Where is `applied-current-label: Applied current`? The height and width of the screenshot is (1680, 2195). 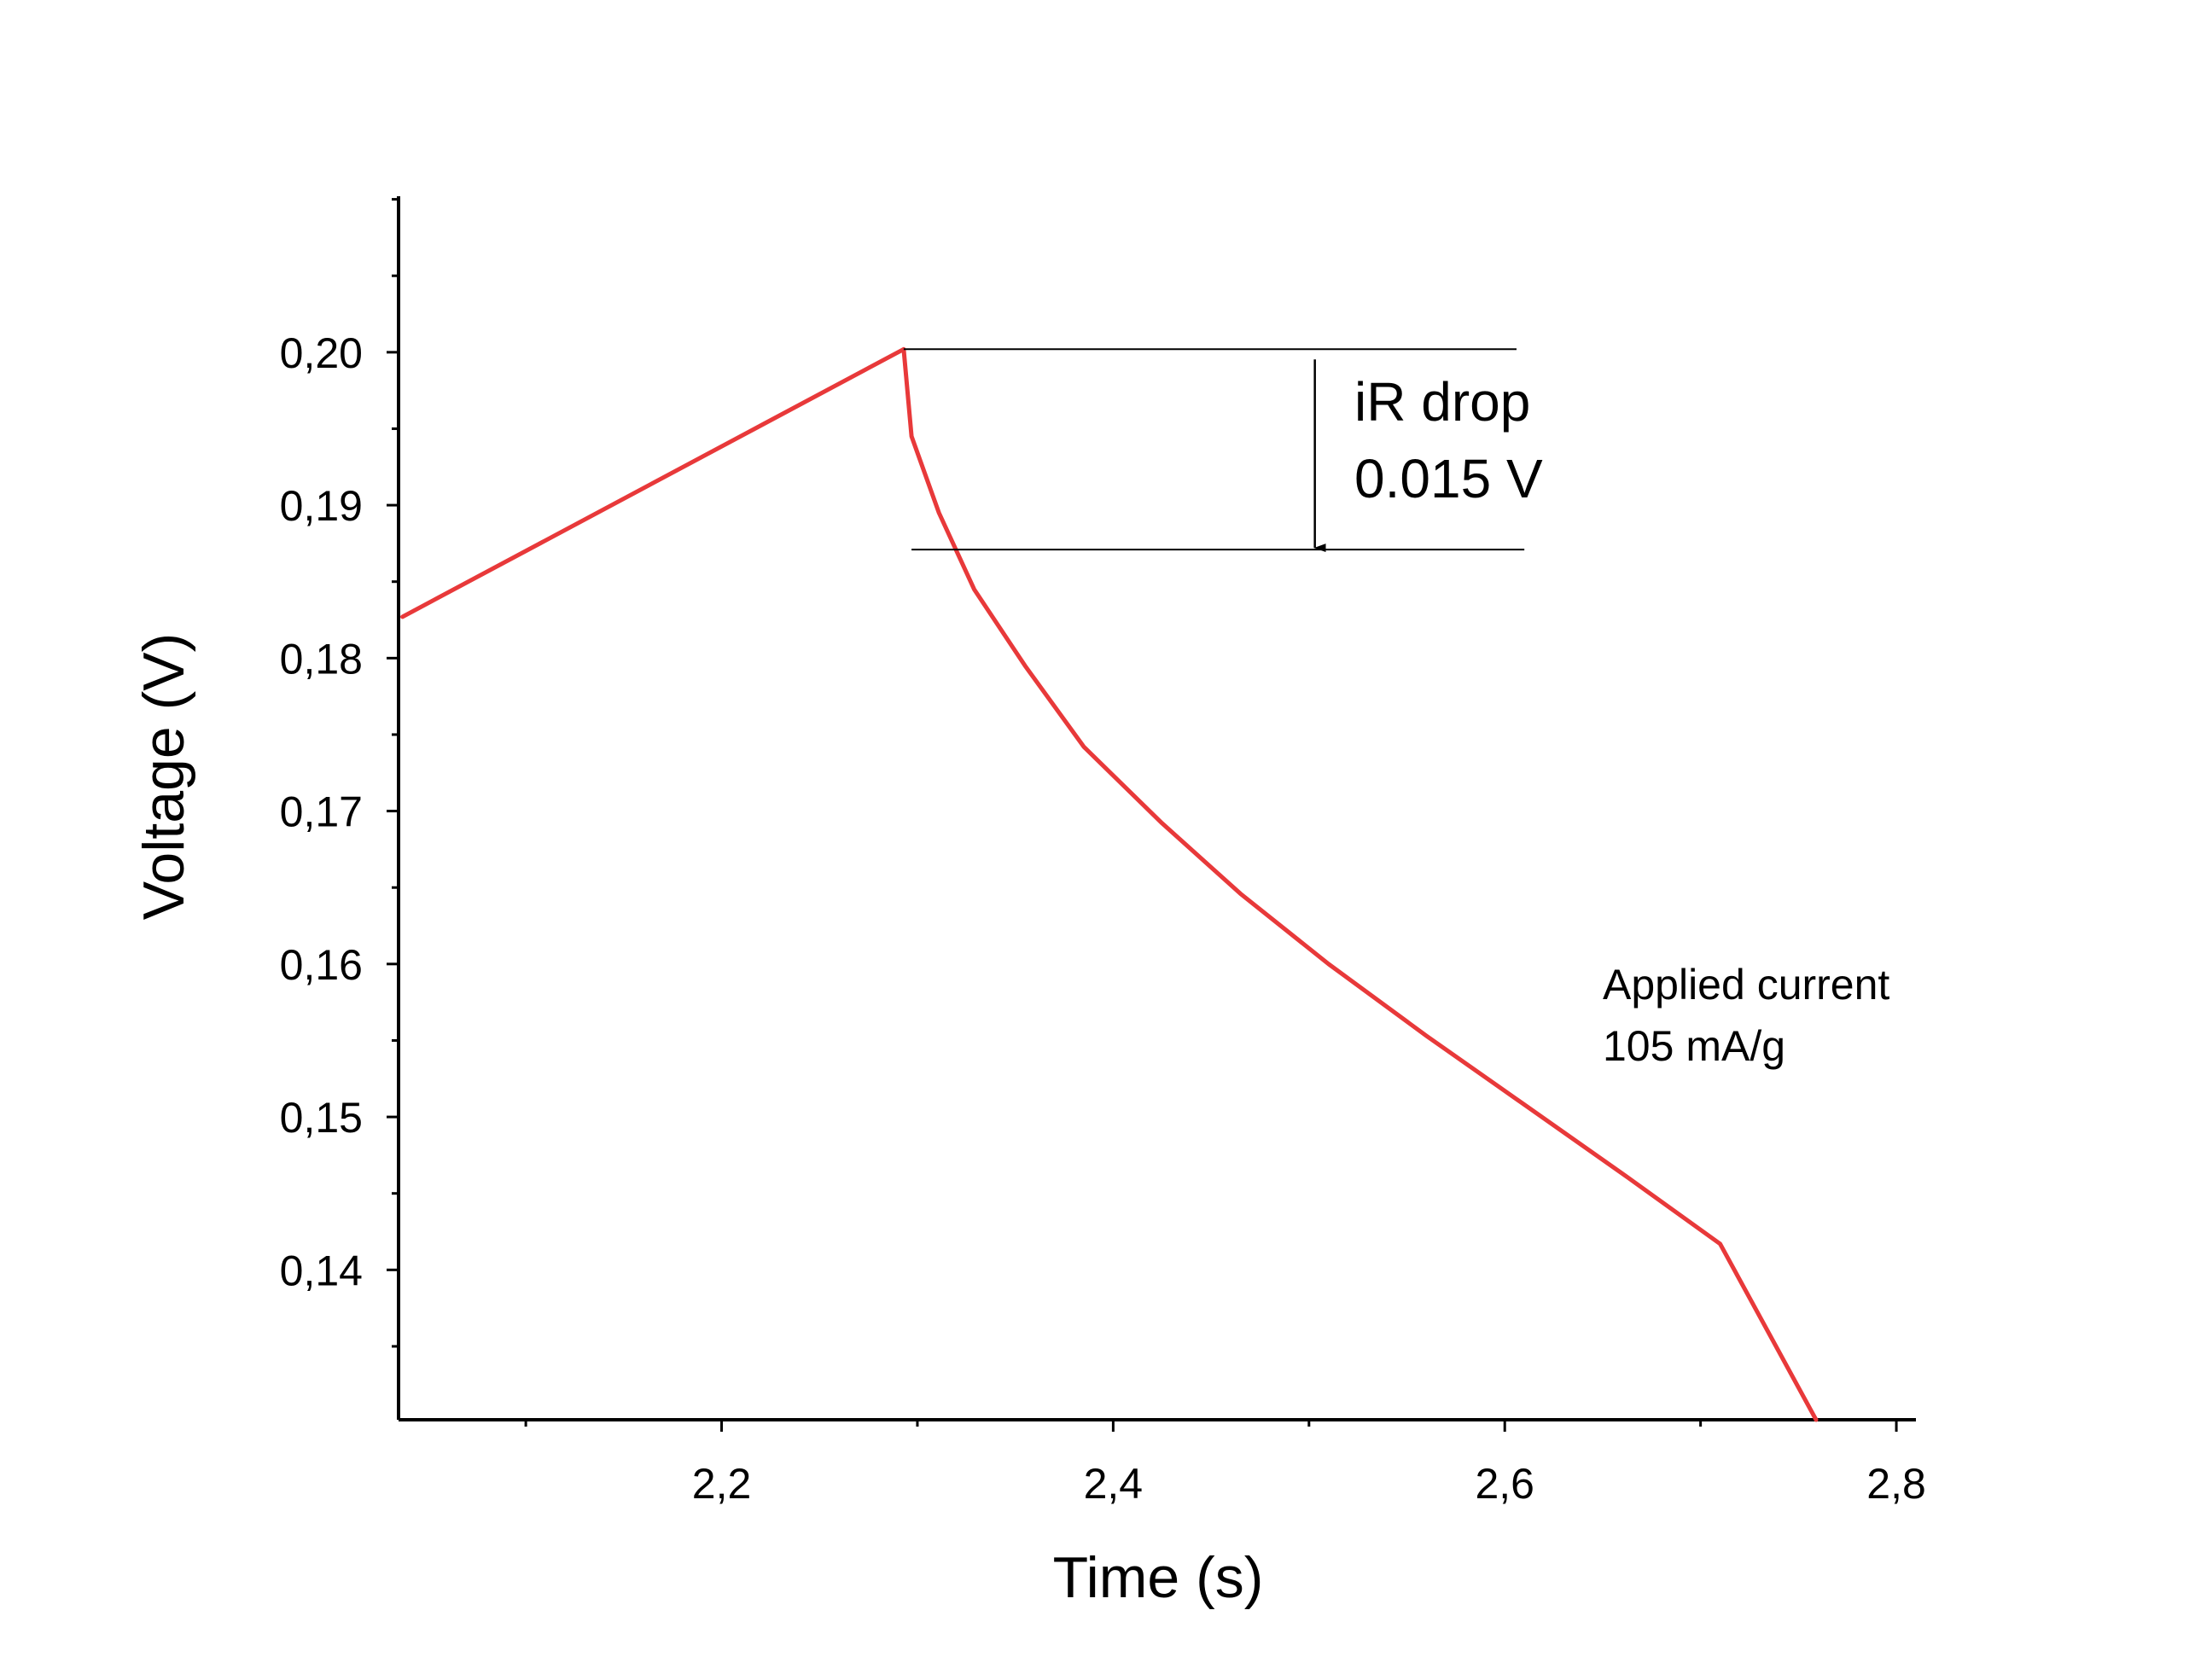
applied-current-label: Applied current is located at coordinates (1746, 985).